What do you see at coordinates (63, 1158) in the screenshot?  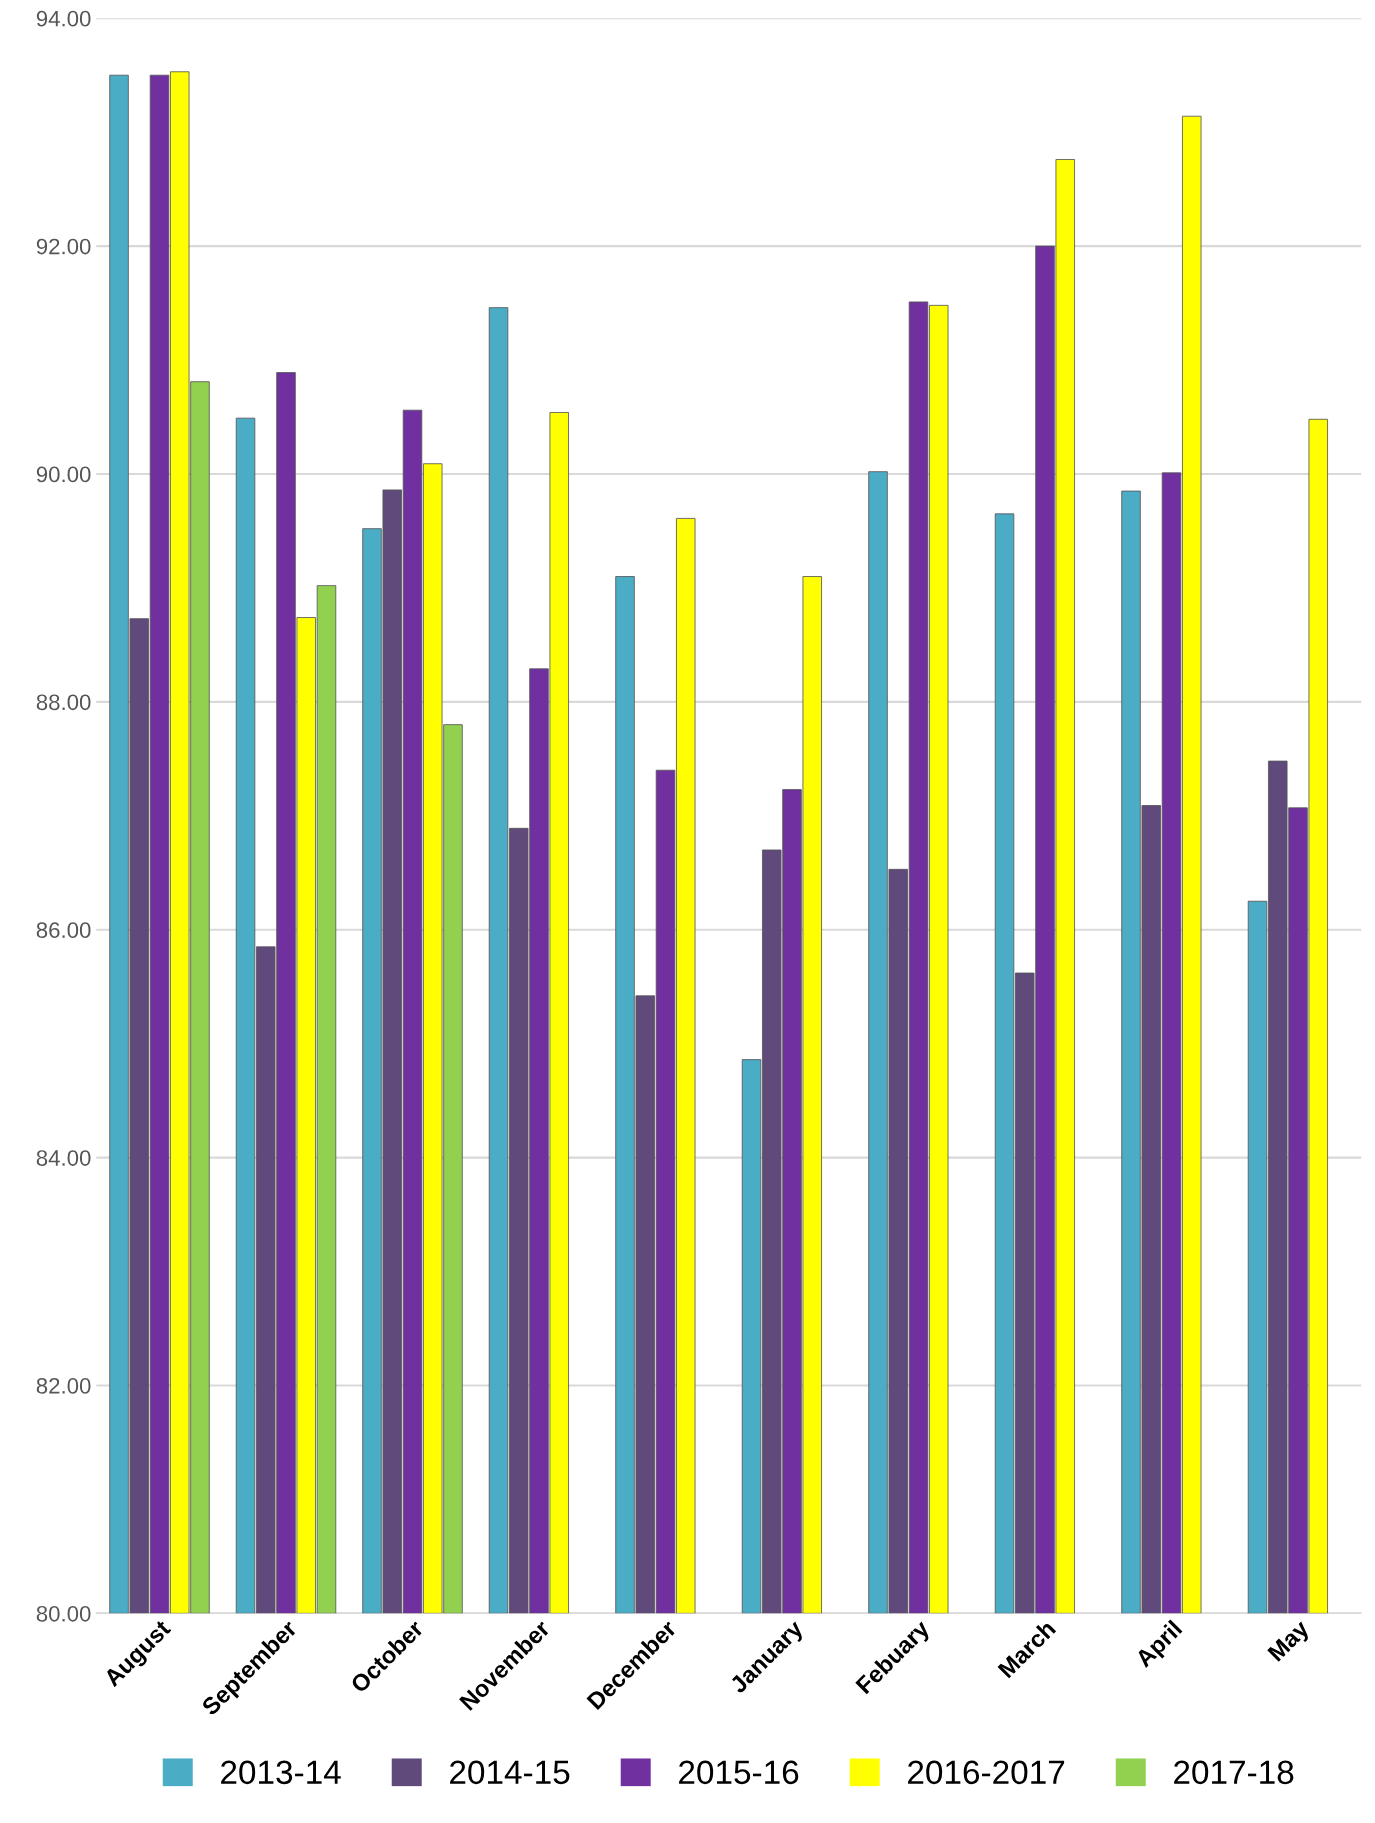 I see `y-tick-label: 84.00` at bounding box center [63, 1158].